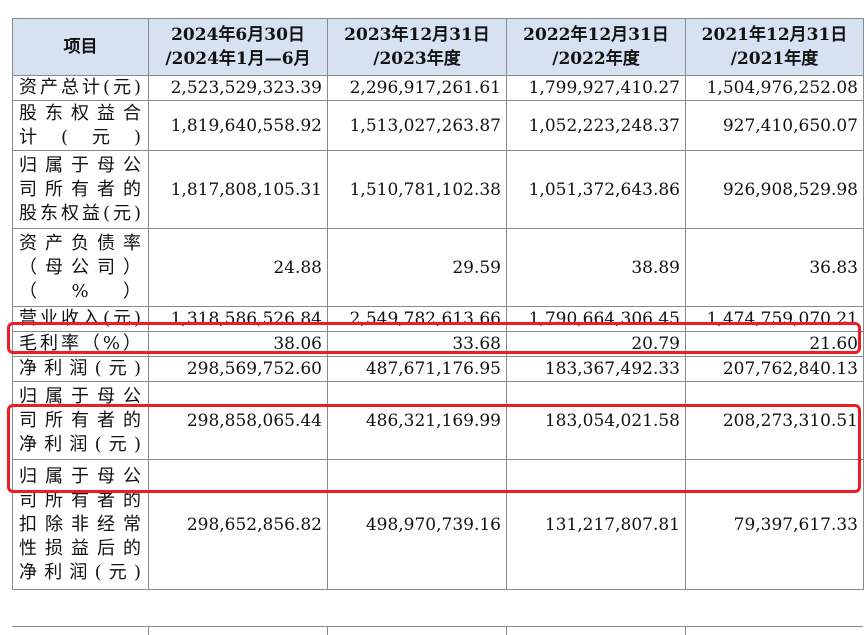 This screenshot has width=865, height=635. Describe the element at coordinates (596, 524) in the screenshot. I see `cell-value: 131,217,807.81` at that location.